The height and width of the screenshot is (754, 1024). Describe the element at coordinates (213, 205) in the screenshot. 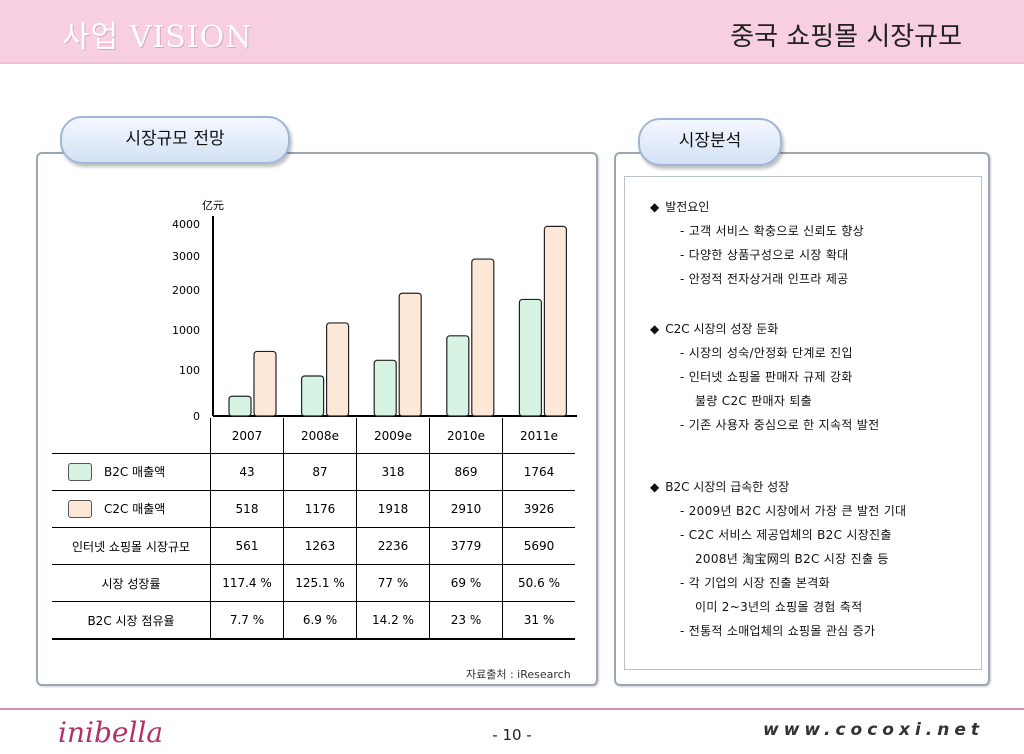

I see `y-axis-unit: 亿元` at that location.